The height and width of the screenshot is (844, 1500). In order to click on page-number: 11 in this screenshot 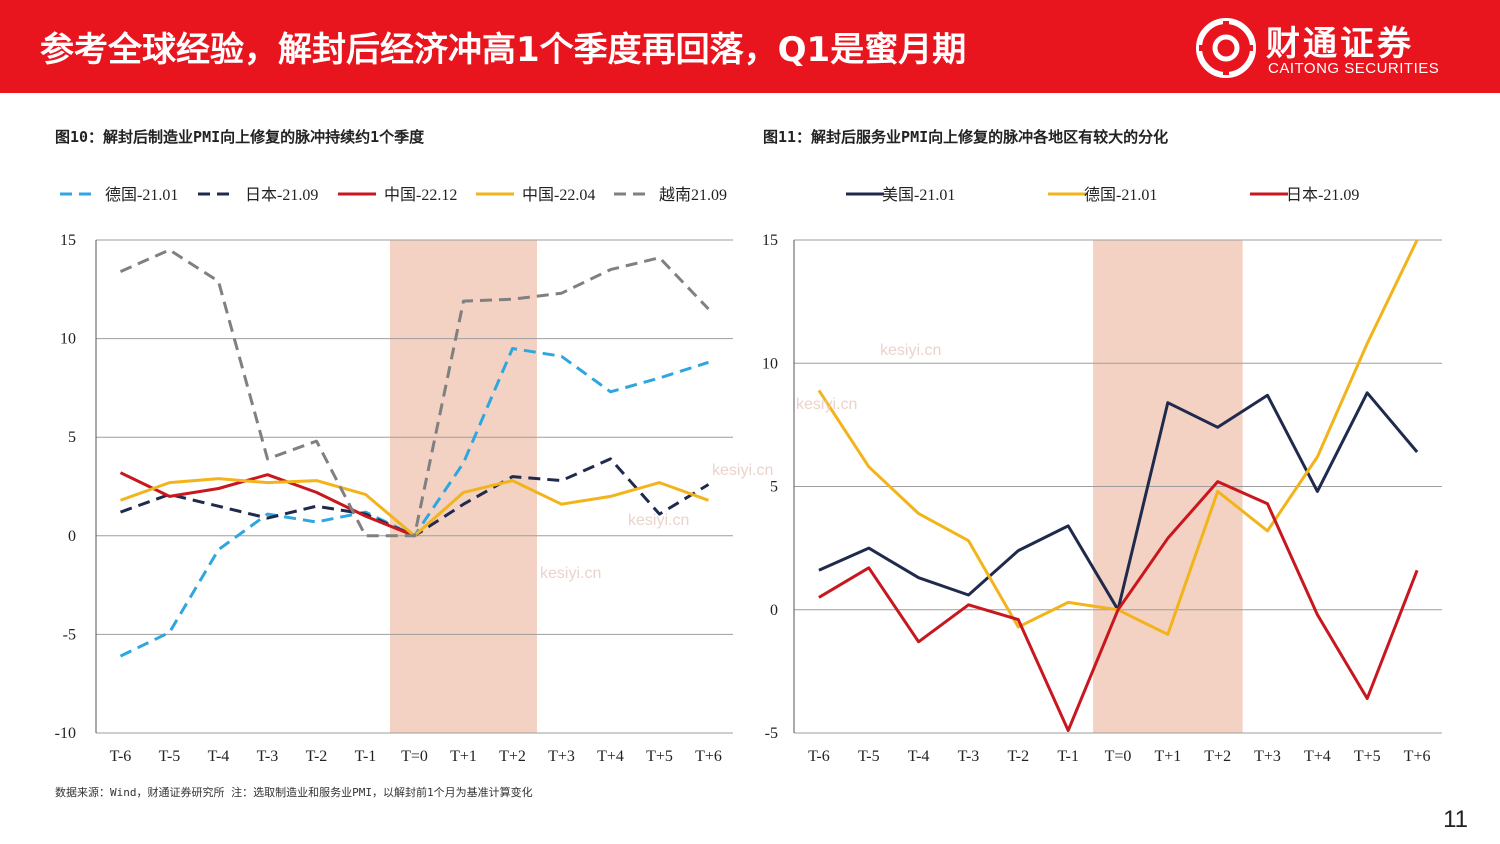, I will do `click(1455, 819)`.